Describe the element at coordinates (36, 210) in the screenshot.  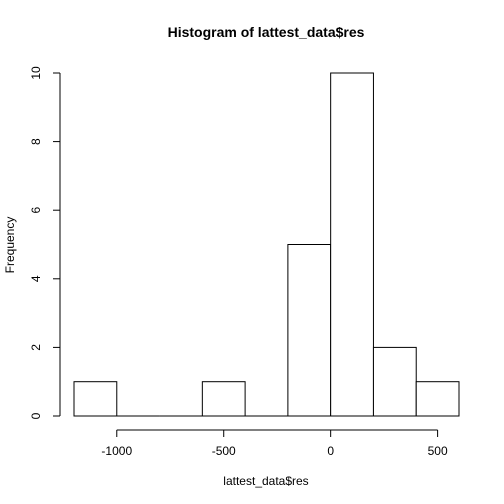
I see `y-tick-label-3: 6` at that location.